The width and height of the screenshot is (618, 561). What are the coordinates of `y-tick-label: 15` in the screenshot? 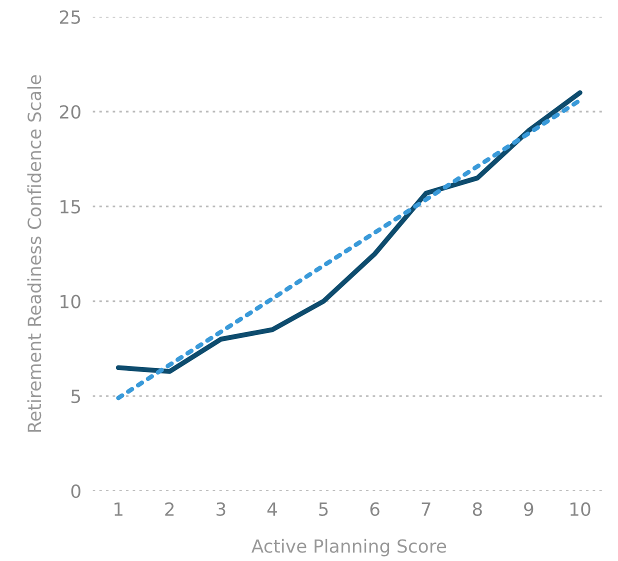 It's located at (70, 207).